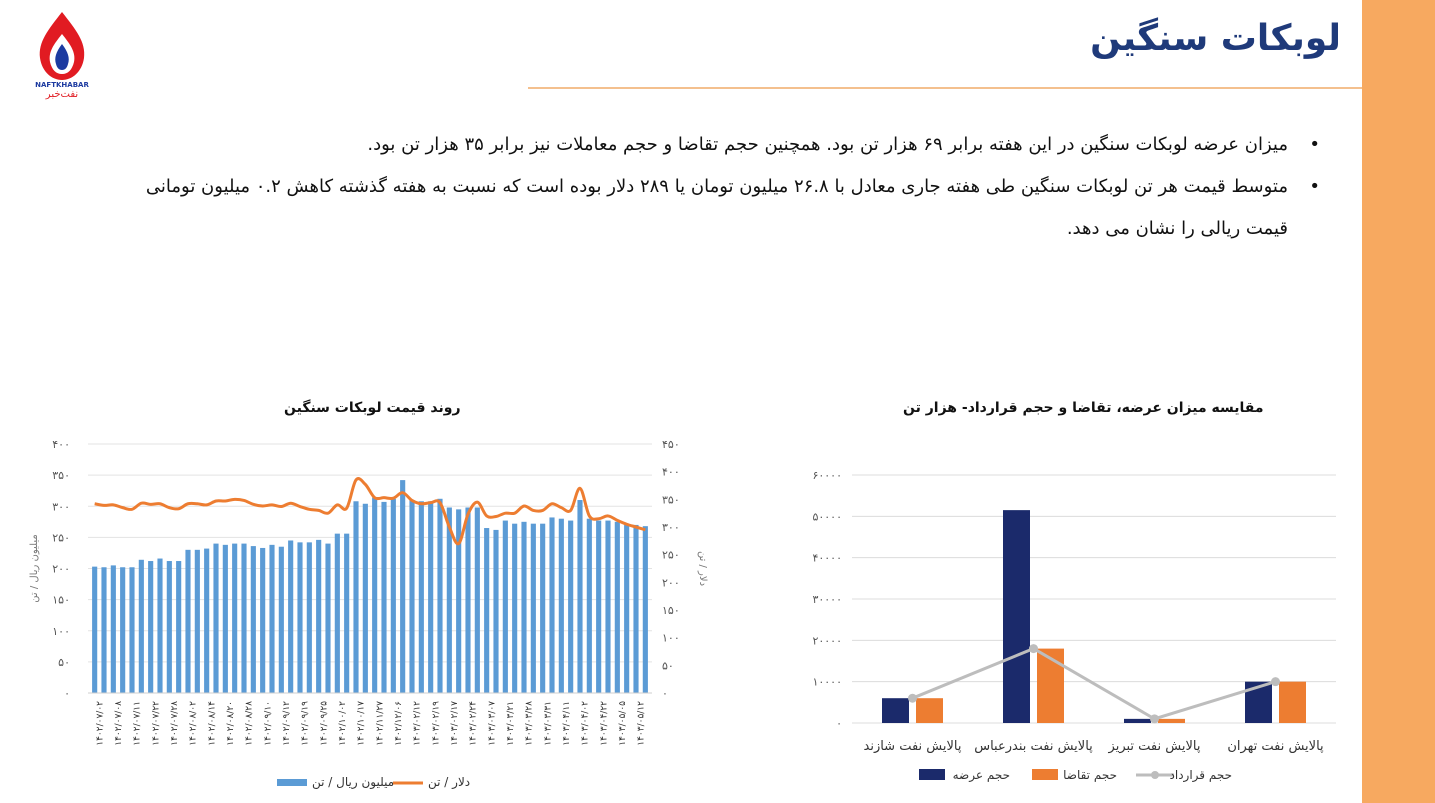 This screenshot has height=803, width=1435. Describe the element at coordinates (827, 475) in the screenshot. I see `y-tick-label: ۶۰۰۰۰` at that location.